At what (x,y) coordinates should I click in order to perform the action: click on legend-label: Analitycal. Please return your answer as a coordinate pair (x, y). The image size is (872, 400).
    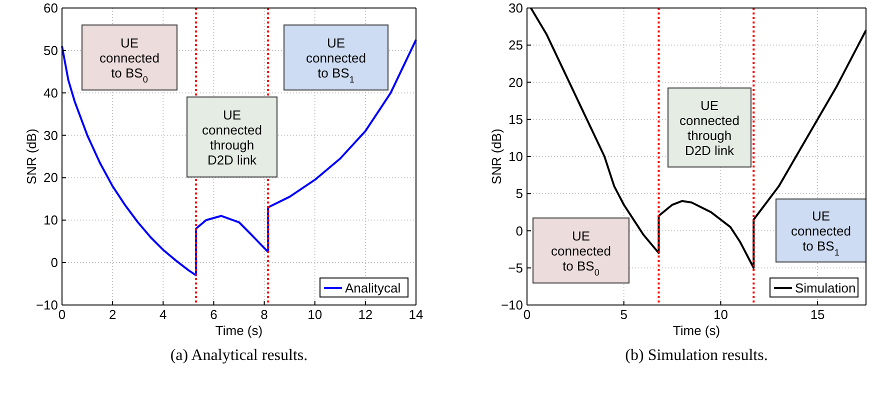
    Looking at the image, I should click on (373, 288).